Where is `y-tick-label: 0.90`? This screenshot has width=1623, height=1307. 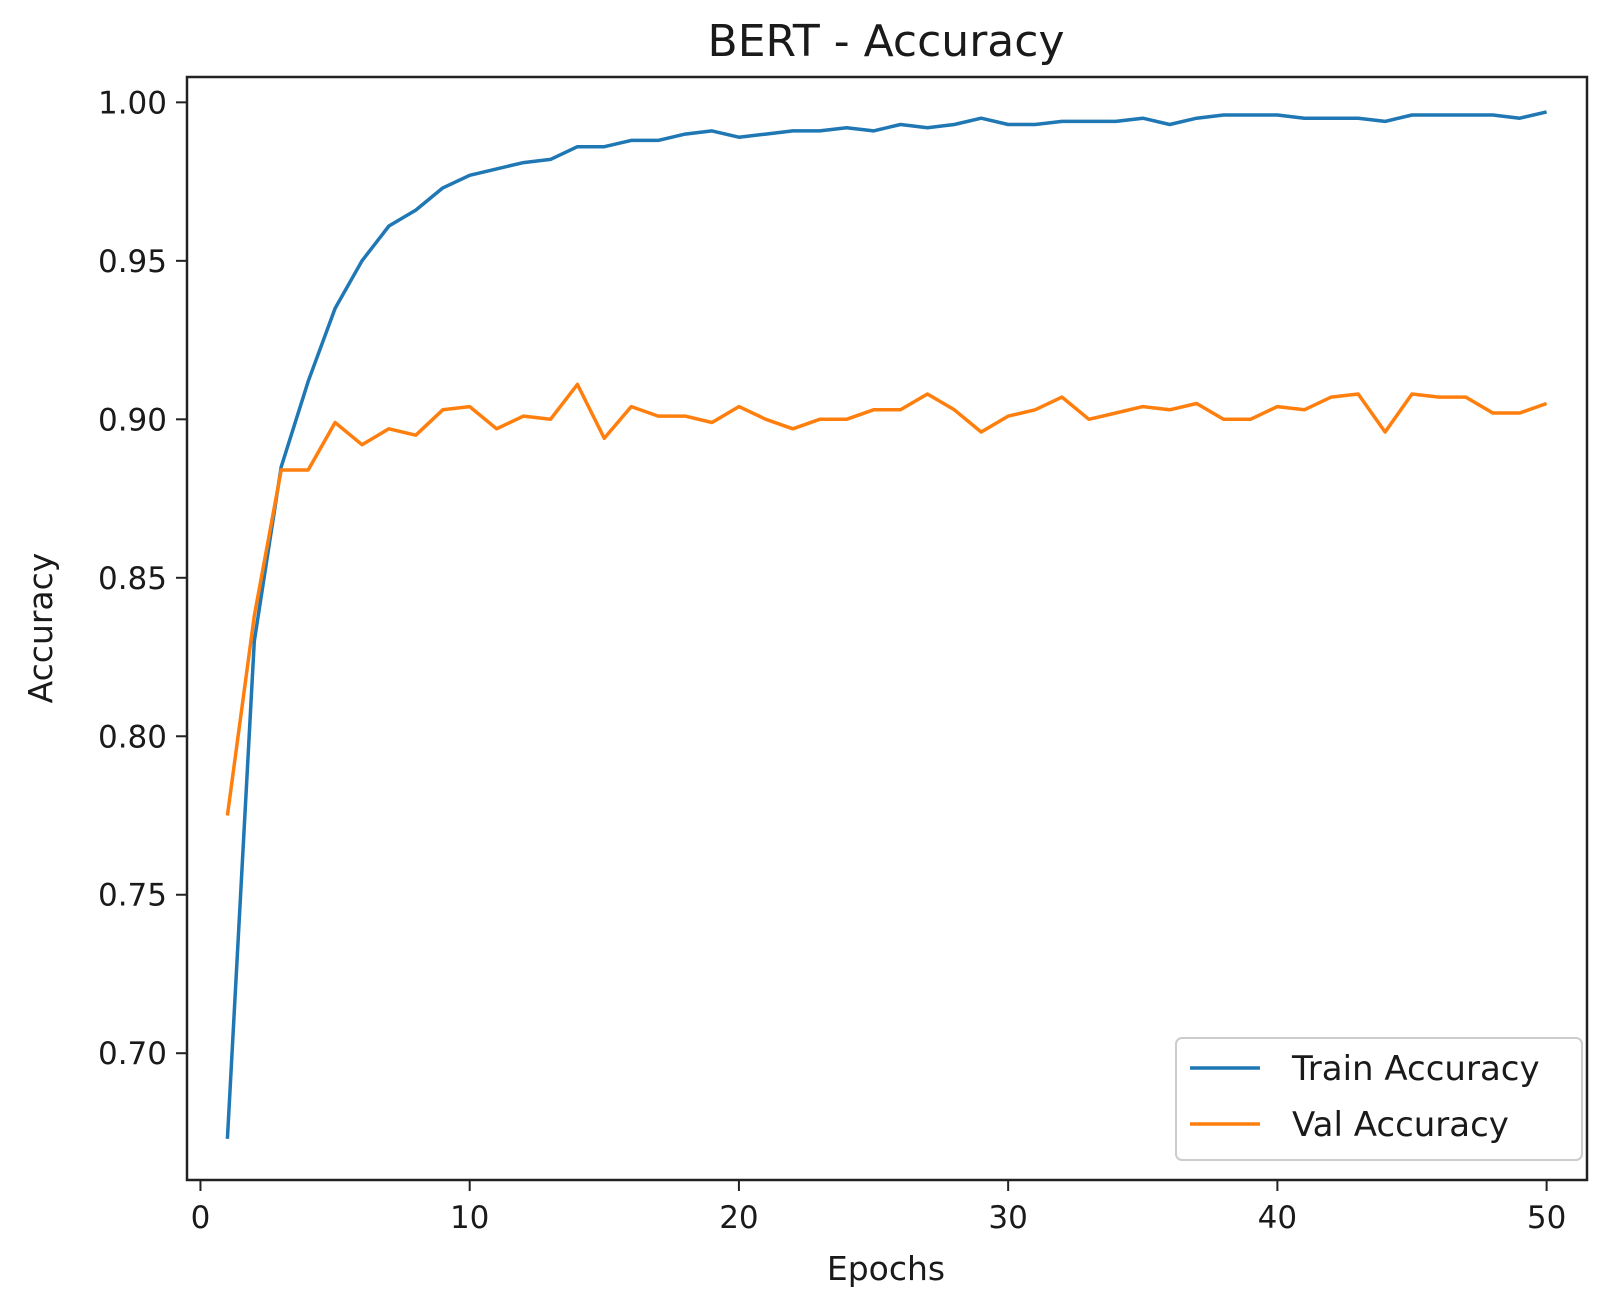 y-tick-label: 0.90 is located at coordinates (132, 420).